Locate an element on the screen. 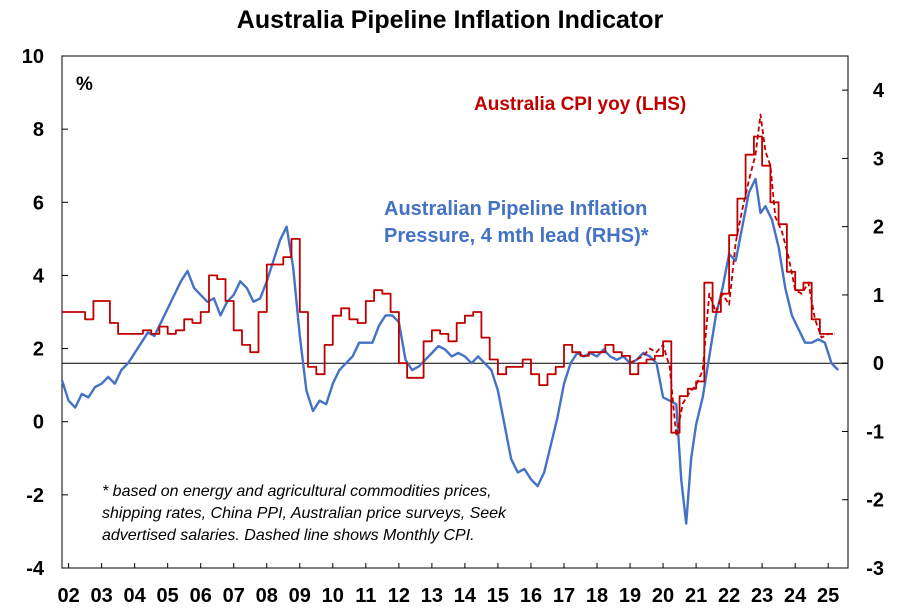  x-tick-label: 06 is located at coordinates (201, 596).